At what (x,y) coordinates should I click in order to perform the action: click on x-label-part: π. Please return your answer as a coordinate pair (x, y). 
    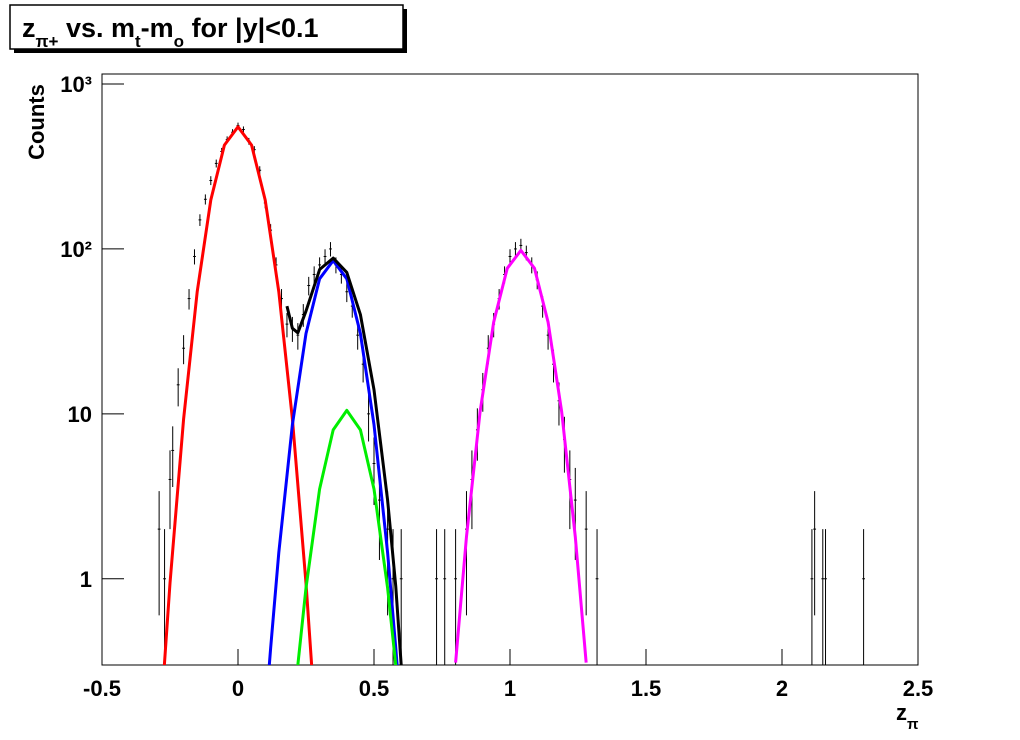
    Looking at the image, I should click on (913, 724).